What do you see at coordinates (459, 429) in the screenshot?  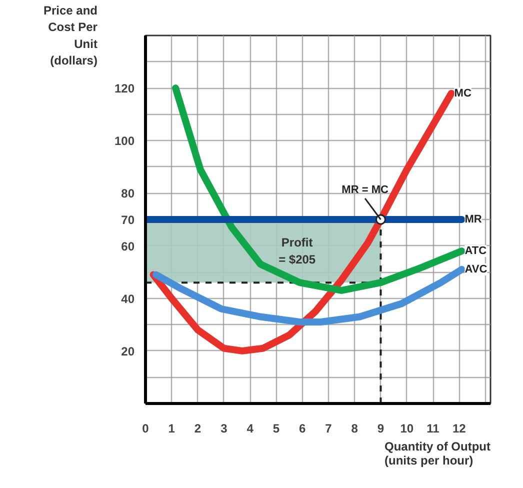 I see `x-tick-label: 12` at bounding box center [459, 429].